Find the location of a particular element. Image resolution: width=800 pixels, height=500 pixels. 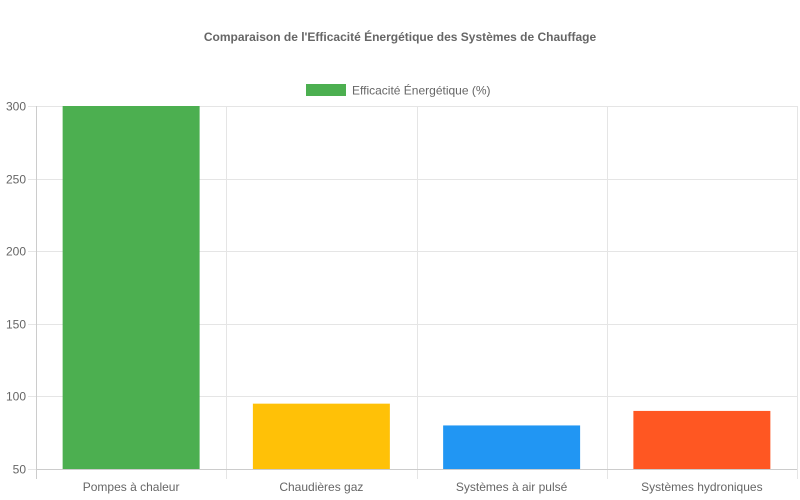

y-axis-ticks: 50 100 150 200 250 300 is located at coordinates (16, 288).